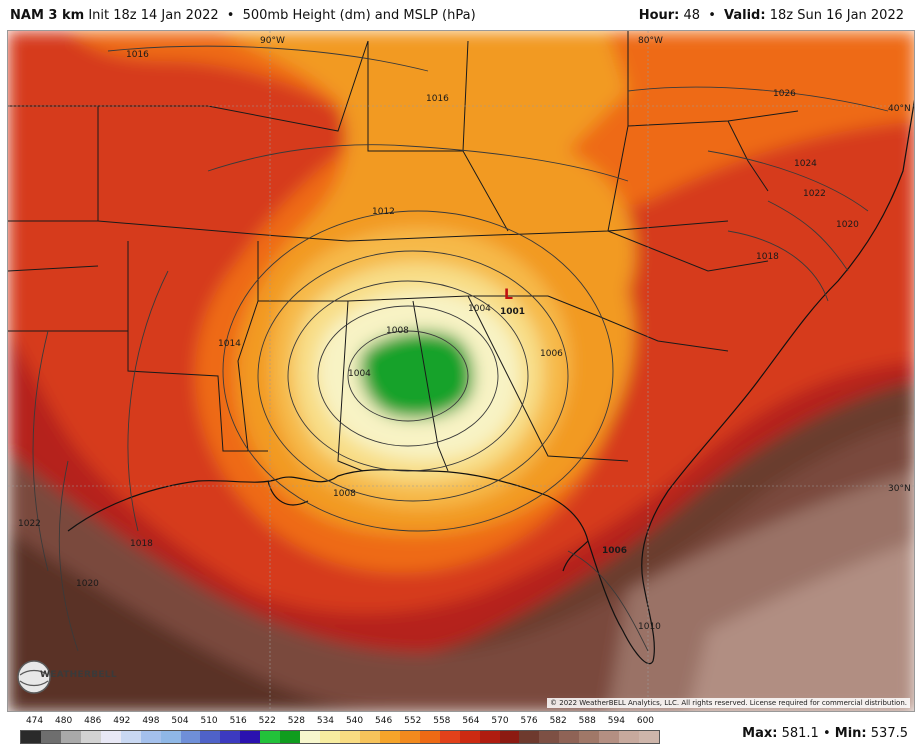 The height and width of the screenshot is (750, 918). I want to click on isobar-label: 1026, so click(784, 94).